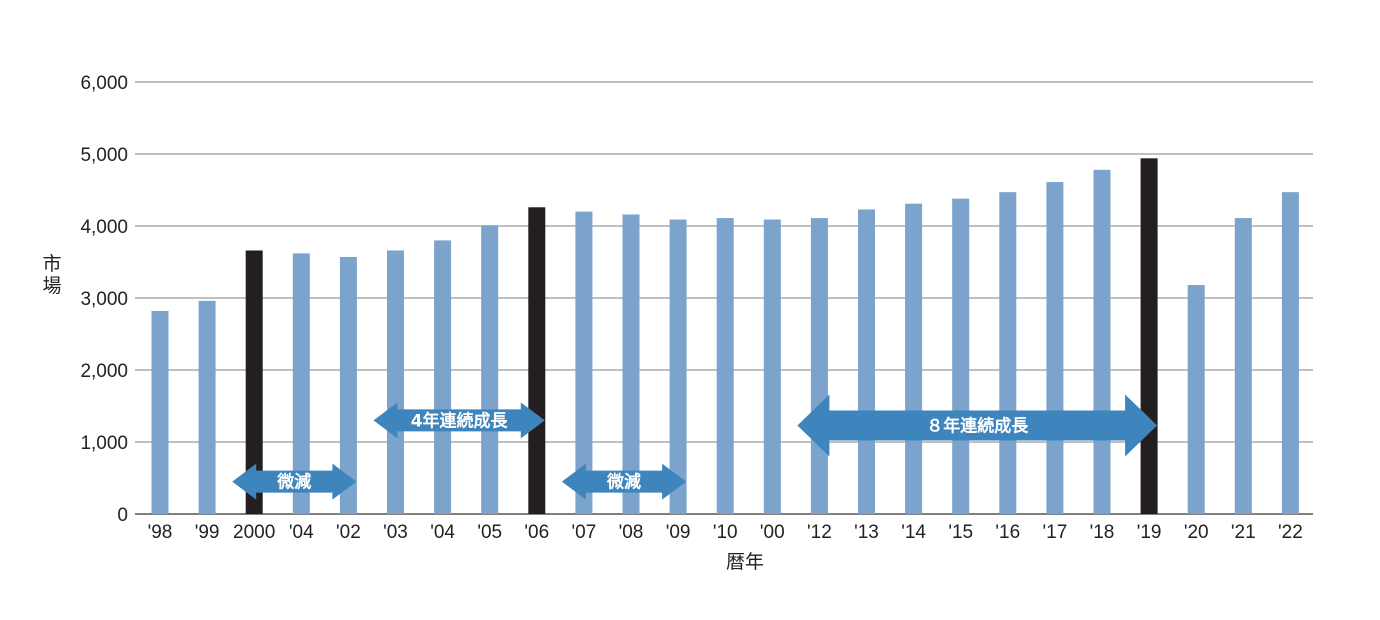  What do you see at coordinates (207, 532) in the screenshot?
I see `x-tick-label: '99` at bounding box center [207, 532].